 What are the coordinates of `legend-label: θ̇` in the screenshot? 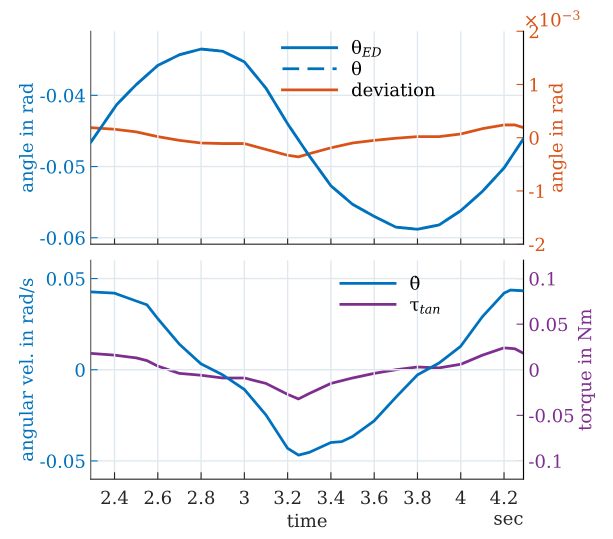 It's located at (415, 283).